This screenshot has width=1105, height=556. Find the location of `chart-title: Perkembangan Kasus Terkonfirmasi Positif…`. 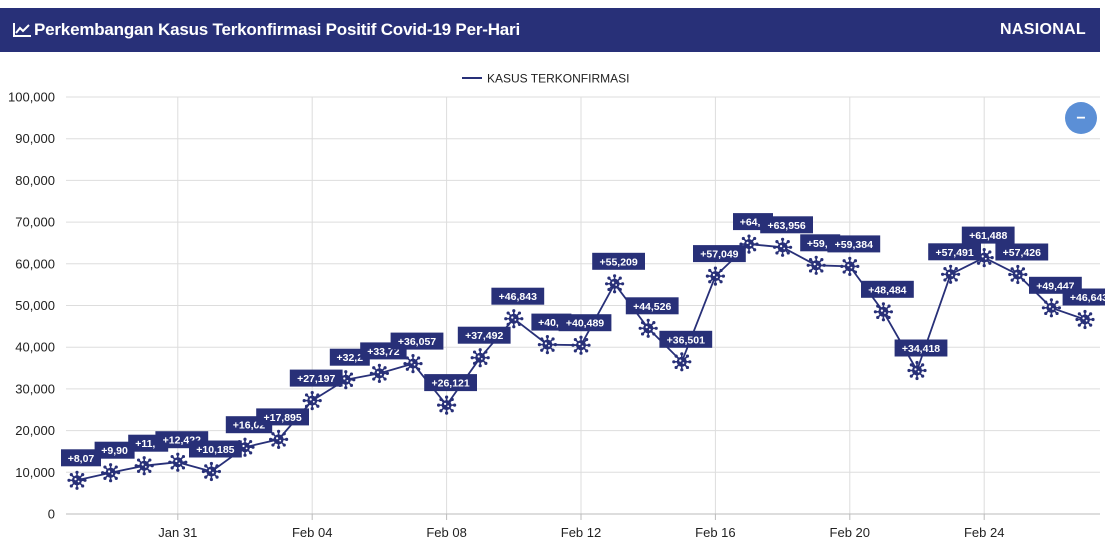

chart-title: Perkembangan Kasus Terkonfirmasi Positif… is located at coordinates (277, 29).